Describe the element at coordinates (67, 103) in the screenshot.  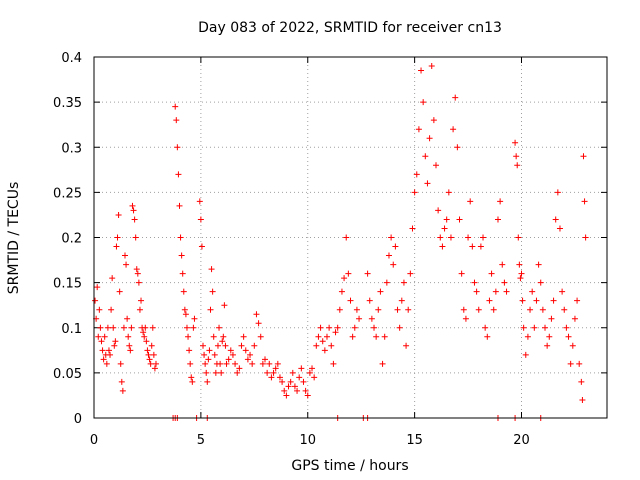
I see `y-tick-label: 0.35` at that location.